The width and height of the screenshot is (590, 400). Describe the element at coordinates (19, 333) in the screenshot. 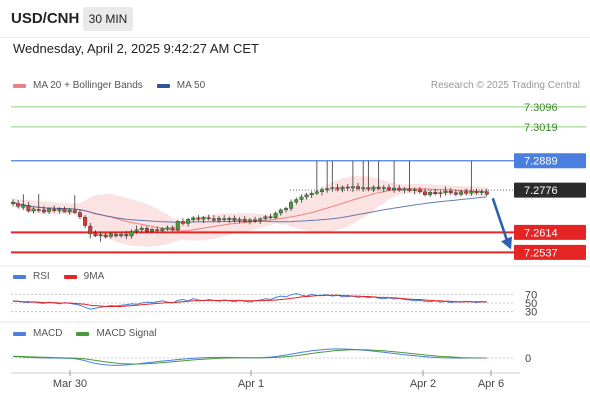

I see `macd-swatch` at that location.